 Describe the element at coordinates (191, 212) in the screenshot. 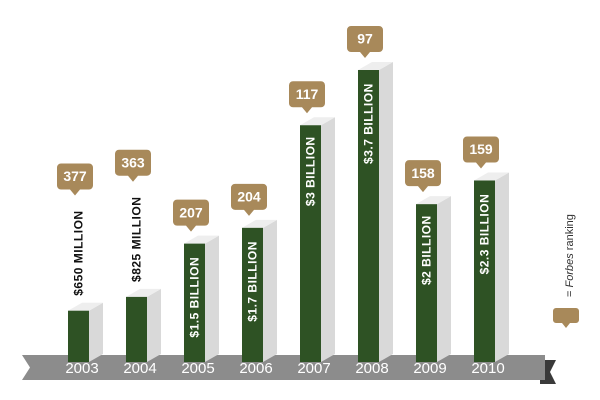

I see `ranking-label: 207` at that location.